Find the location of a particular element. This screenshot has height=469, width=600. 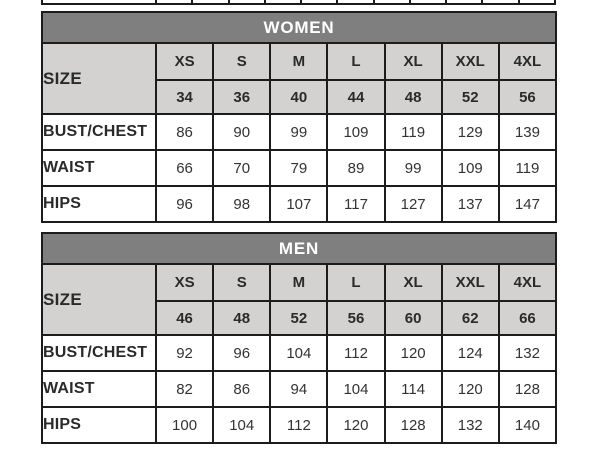

table-row: WOMEN is located at coordinates (299, 27).